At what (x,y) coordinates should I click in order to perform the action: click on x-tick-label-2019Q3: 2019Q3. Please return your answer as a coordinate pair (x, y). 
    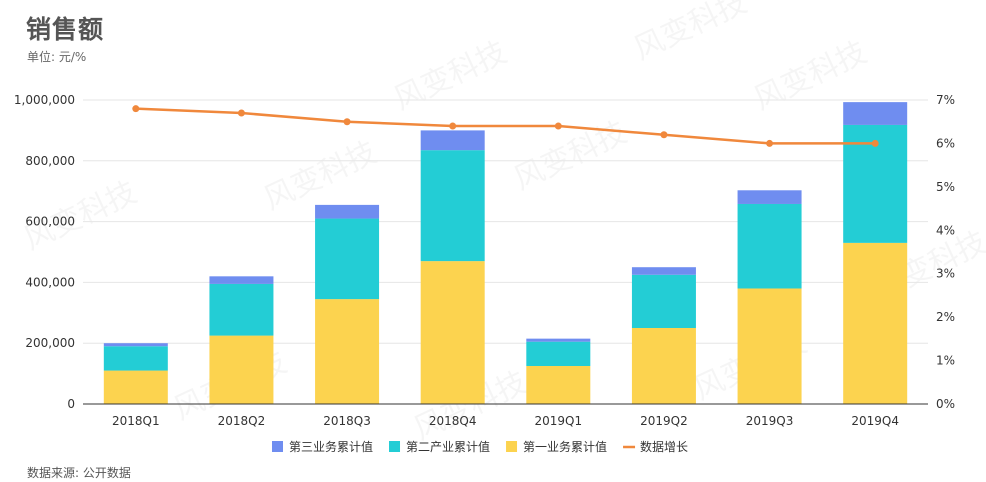
    Looking at the image, I should click on (770, 421).